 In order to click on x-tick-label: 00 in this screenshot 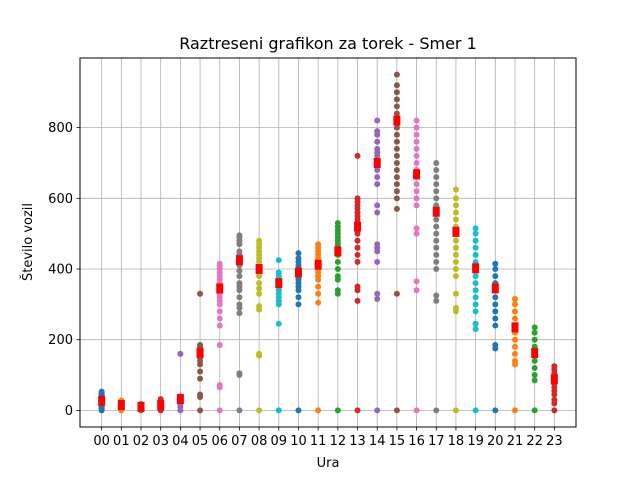, I will do `click(101, 441)`.